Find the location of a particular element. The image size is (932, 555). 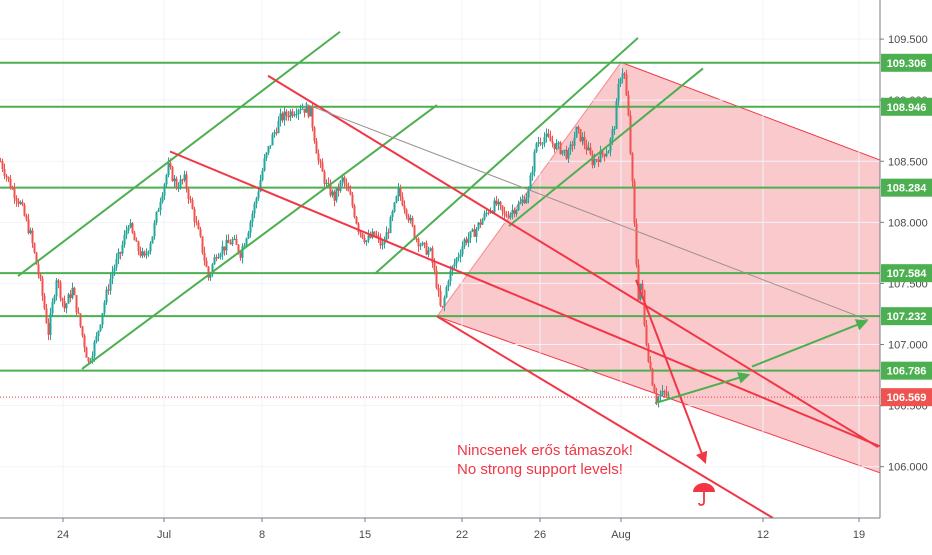

x-tick-label: Jul is located at coordinates (164, 535).